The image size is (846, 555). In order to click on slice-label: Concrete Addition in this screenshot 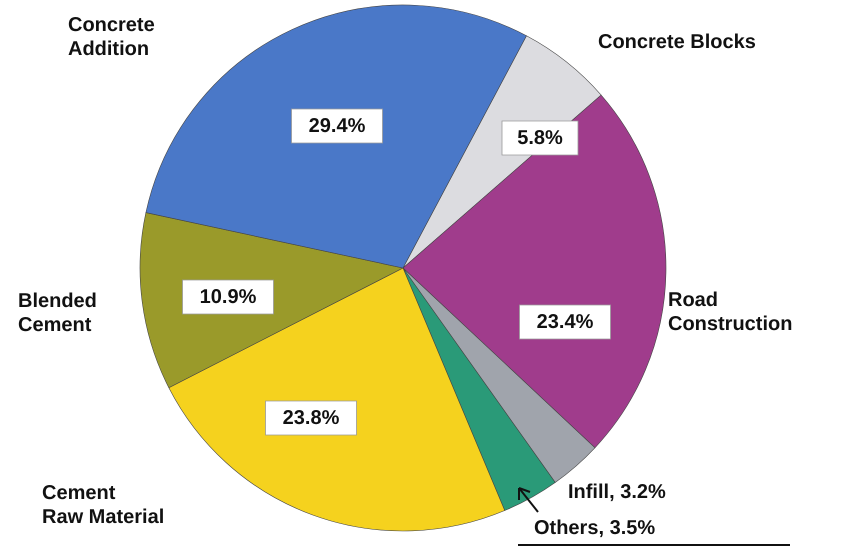, I will do `click(111, 37)`.